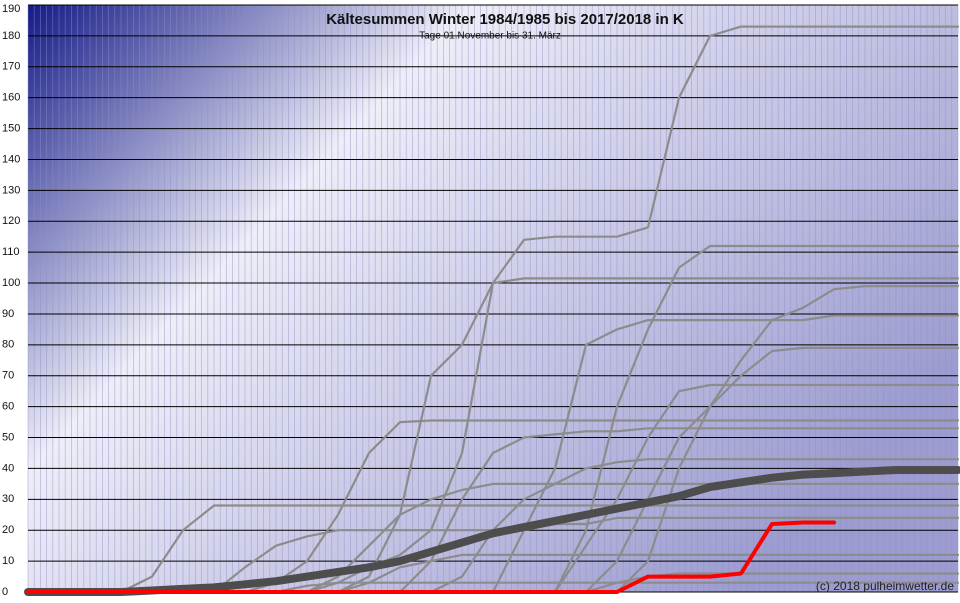 The image size is (960, 603). Describe the element at coordinates (11, 252) in the screenshot. I see `y-tick-label: 110` at that location.